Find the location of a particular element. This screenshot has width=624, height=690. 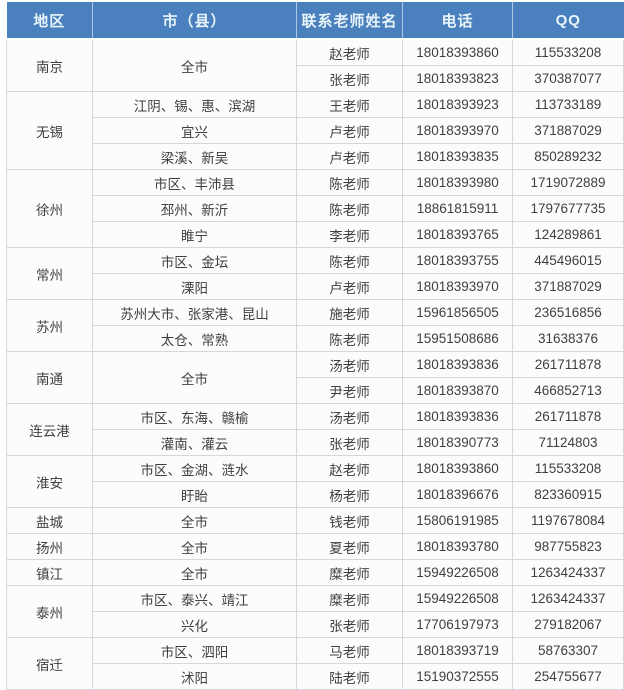

cell-teacher: 施老师 is located at coordinates (349, 312).